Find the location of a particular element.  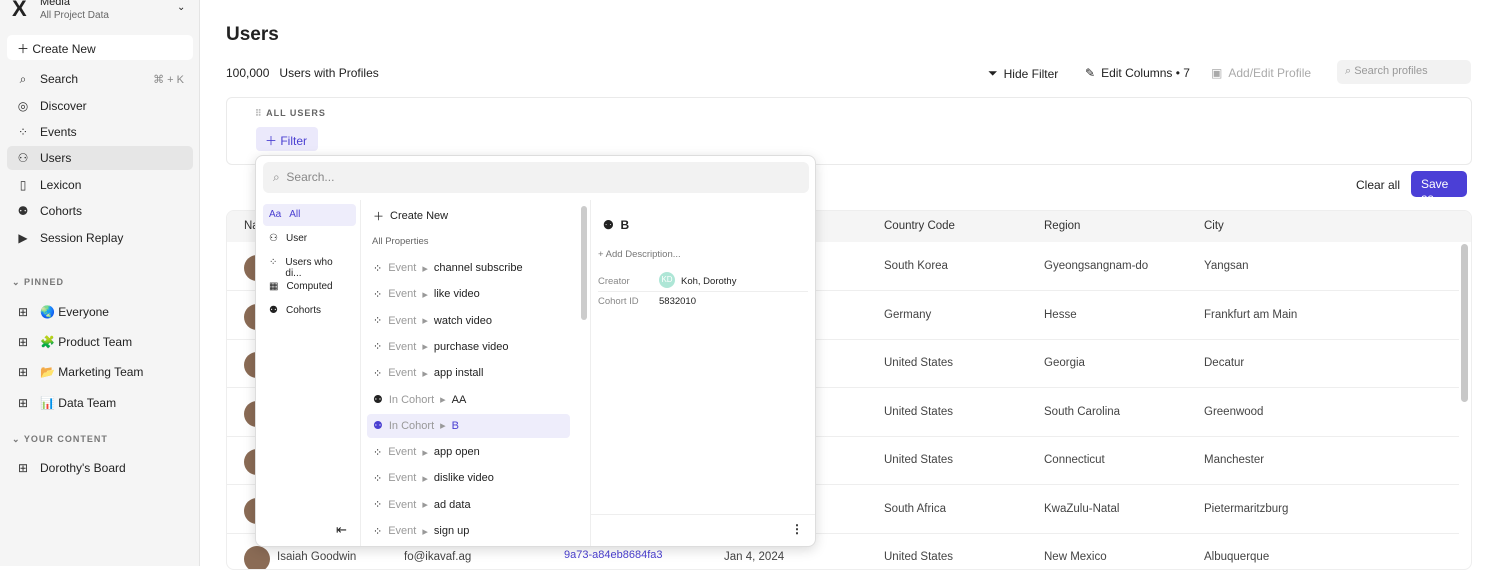

sidebar-item-users: ⚇ Users is located at coordinates (100, 158).